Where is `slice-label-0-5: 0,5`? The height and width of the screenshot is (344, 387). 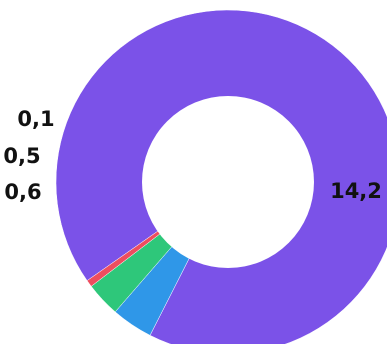
slice-label-0-5: 0,5 is located at coordinates (21, 156).